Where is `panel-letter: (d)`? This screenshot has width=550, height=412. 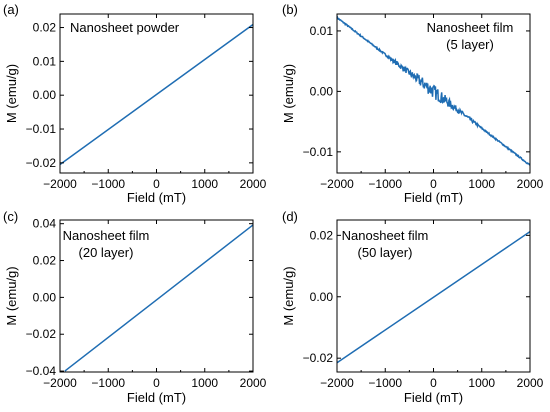
panel-letter: (d) is located at coordinates (290, 216).